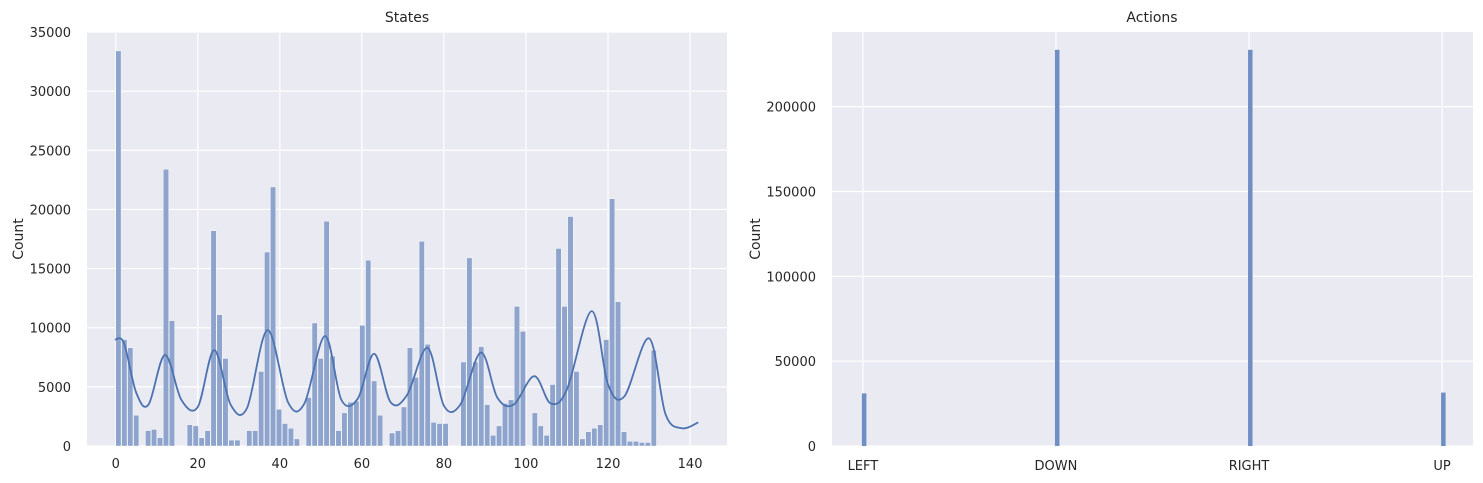 The width and height of the screenshot is (1483, 483). Describe the element at coordinates (406, 370) in the screenshot. I see `states-kde-line` at that location.